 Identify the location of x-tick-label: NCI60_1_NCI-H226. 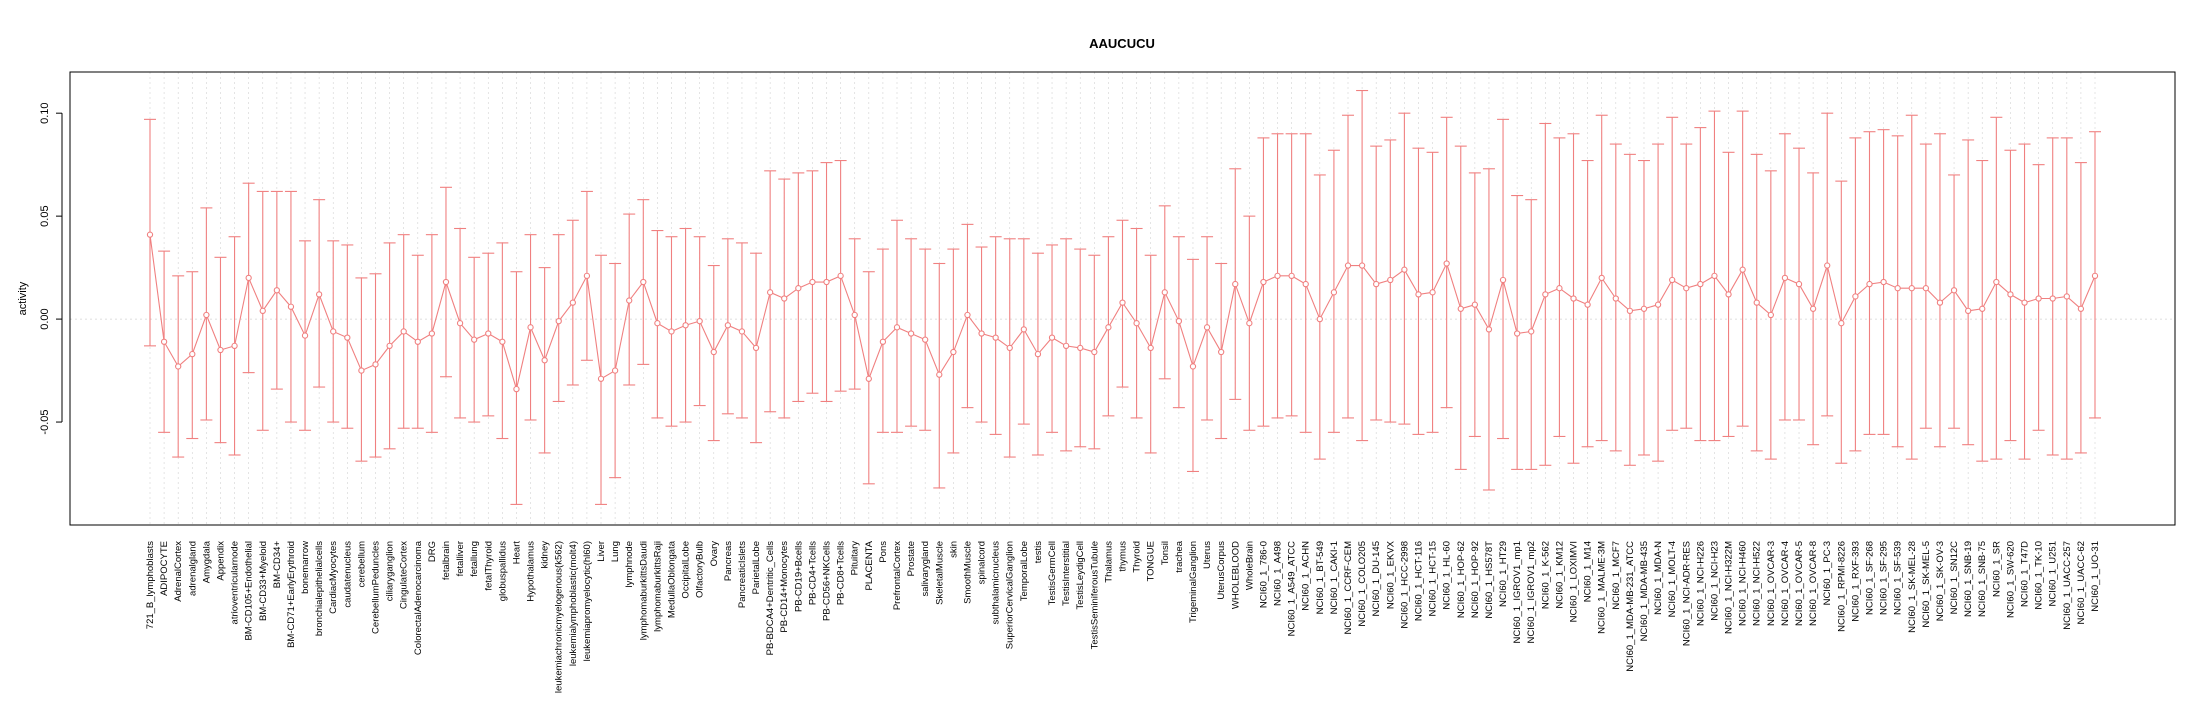
(1700, 583).